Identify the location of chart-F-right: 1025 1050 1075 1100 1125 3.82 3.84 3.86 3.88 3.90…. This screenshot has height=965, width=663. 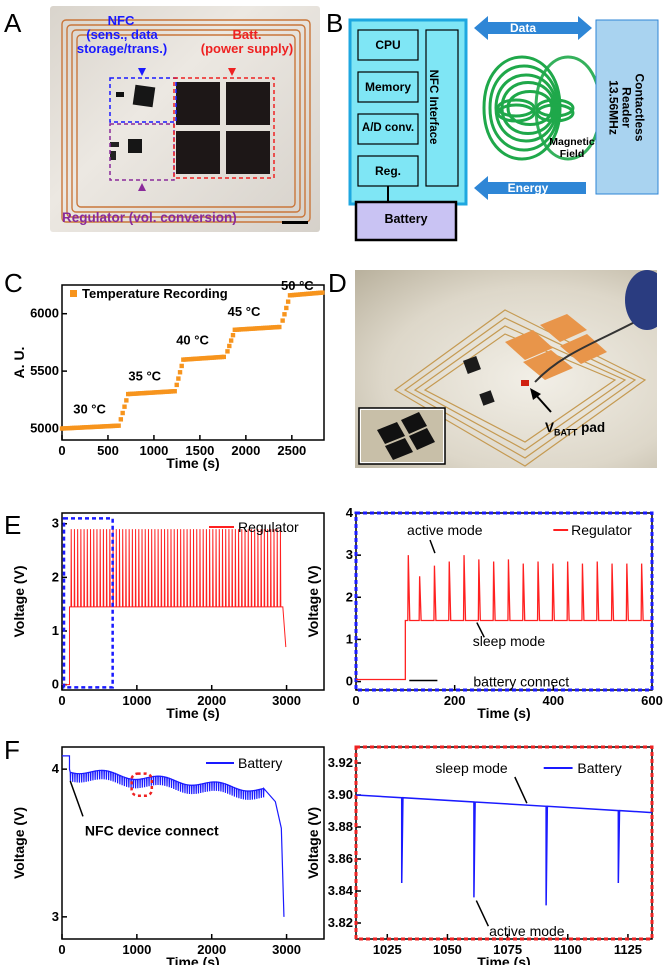
(479, 855).